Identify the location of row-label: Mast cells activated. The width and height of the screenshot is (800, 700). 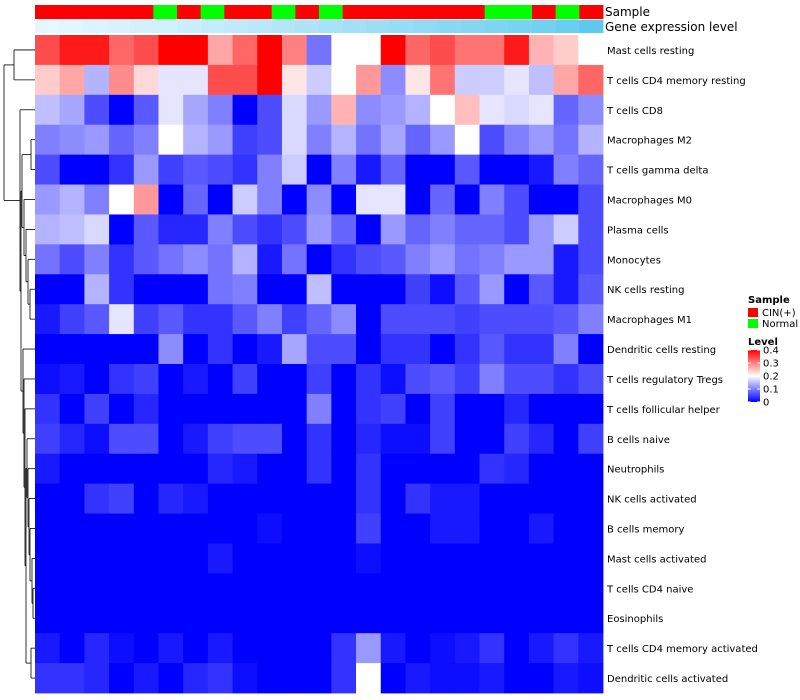
(656, 559).